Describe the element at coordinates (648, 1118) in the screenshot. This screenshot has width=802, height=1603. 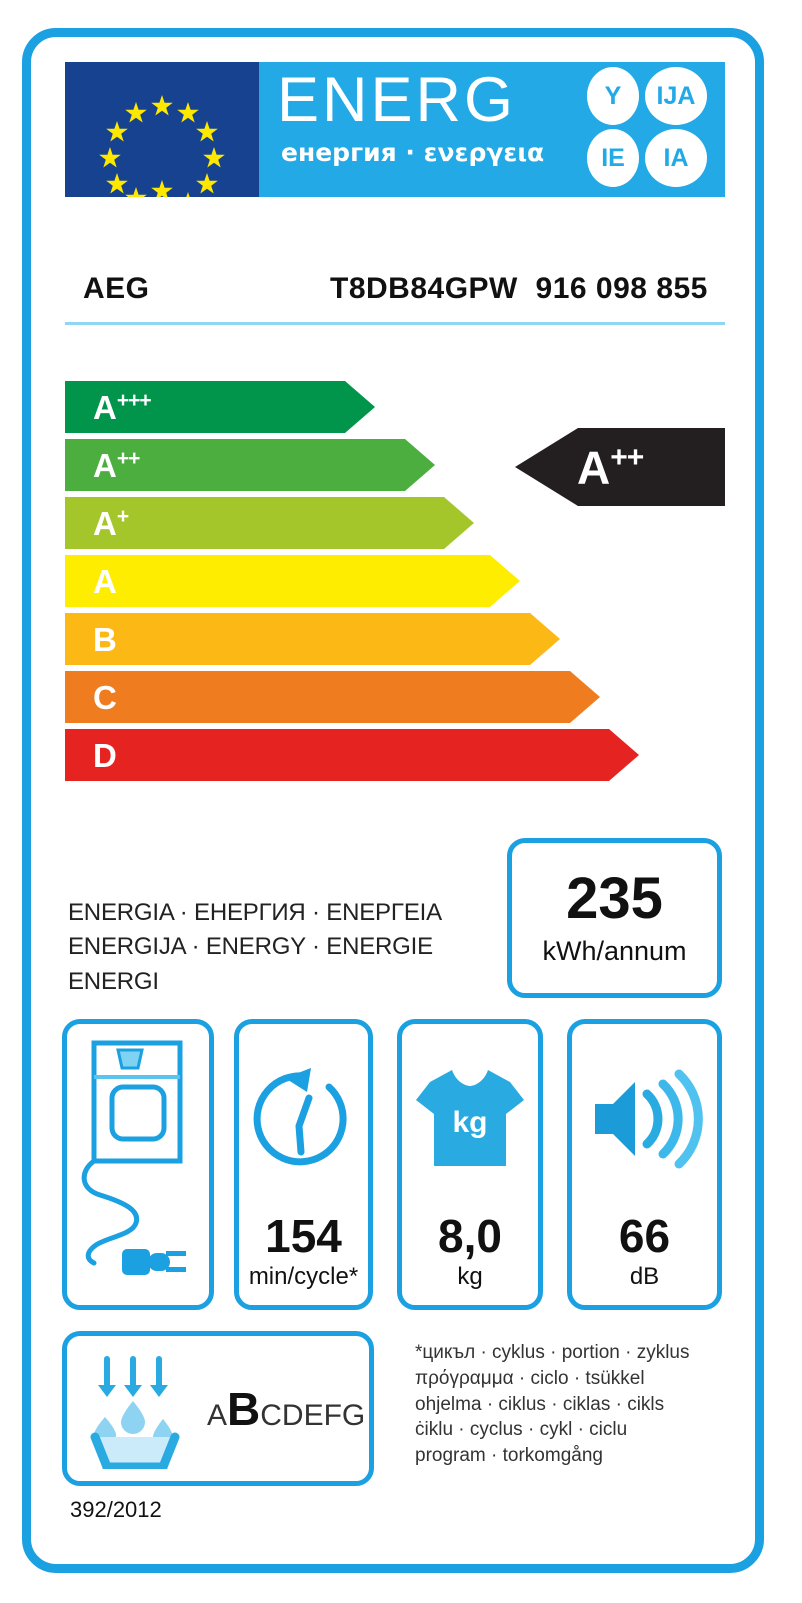
I see `speaker-svg` at that location.